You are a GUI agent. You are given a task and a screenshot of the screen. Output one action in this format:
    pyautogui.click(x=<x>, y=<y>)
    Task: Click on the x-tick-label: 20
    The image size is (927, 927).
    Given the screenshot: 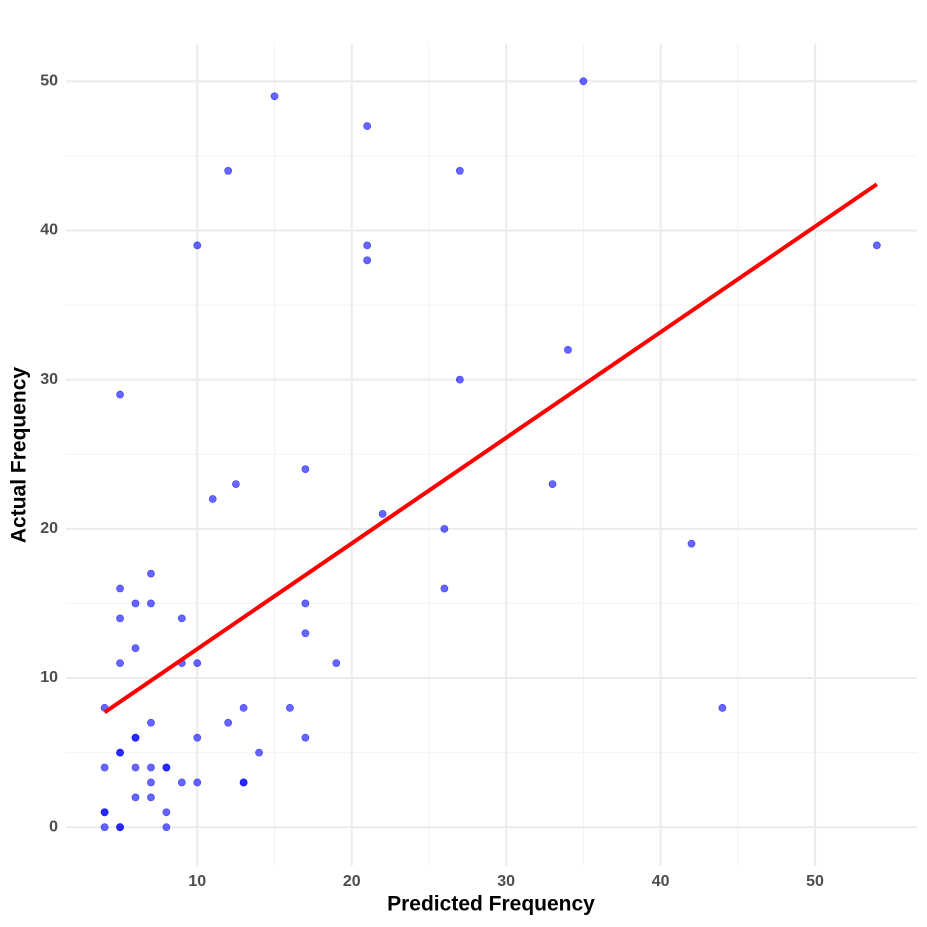 What is the action you would take?
    pyautogui.click(x=352, y=881)
    